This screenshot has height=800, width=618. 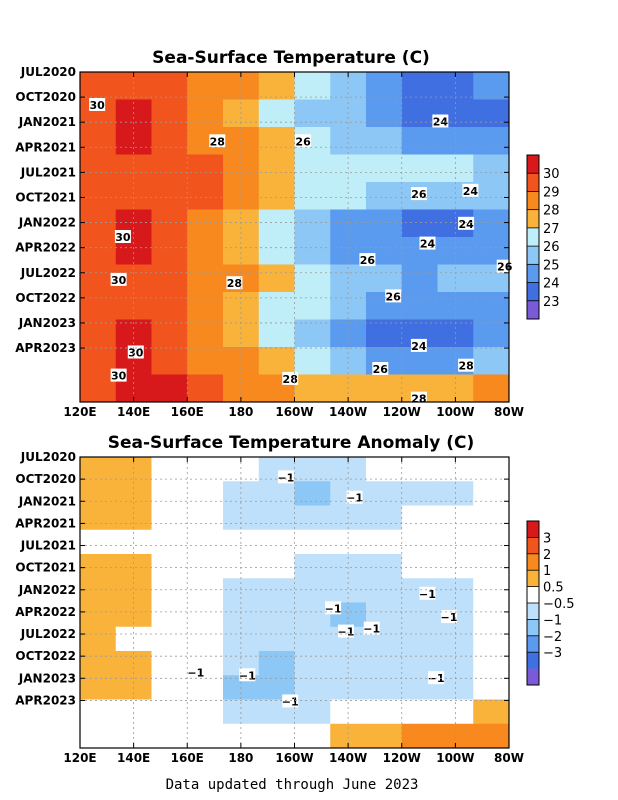 What do you see at coordinates (45, 700) in the screenshot?
I see `y-tick-label: APR2023` at bounding box center [45, 700].